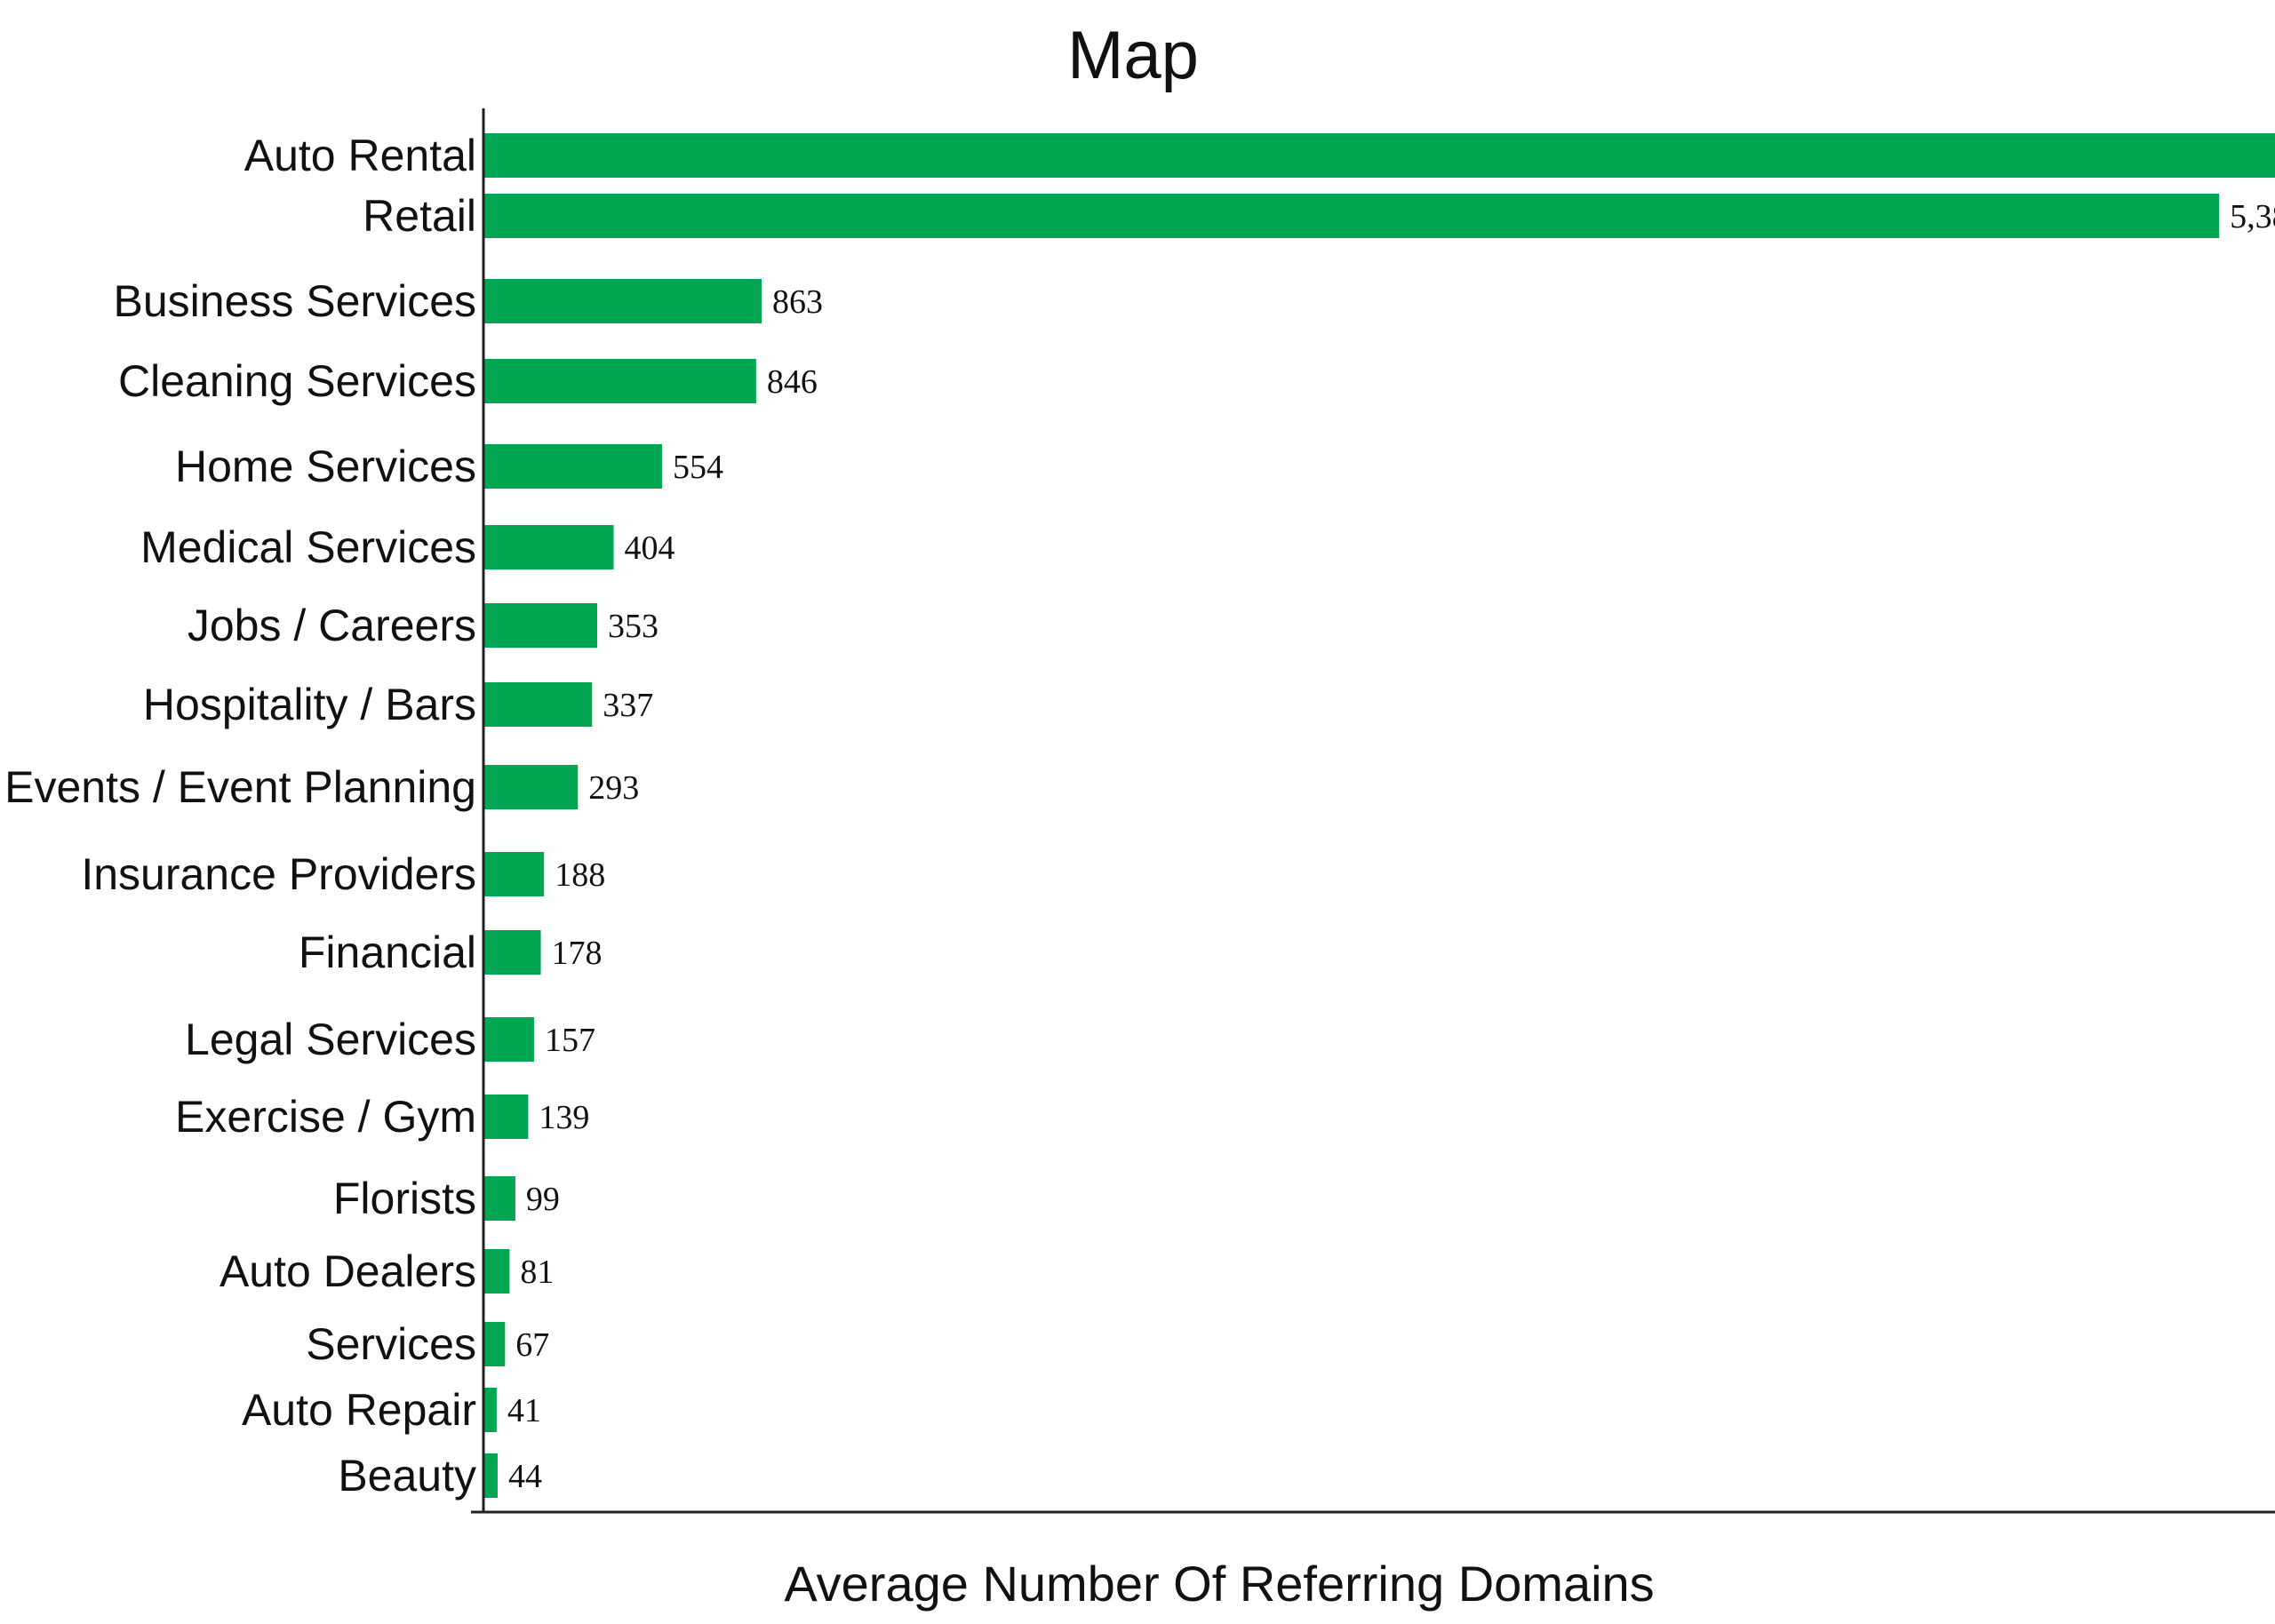  What do you see at coordinates (524, 1410) in the screenshot?
I see `value-label: 41` at bounding box center [524, 1410].